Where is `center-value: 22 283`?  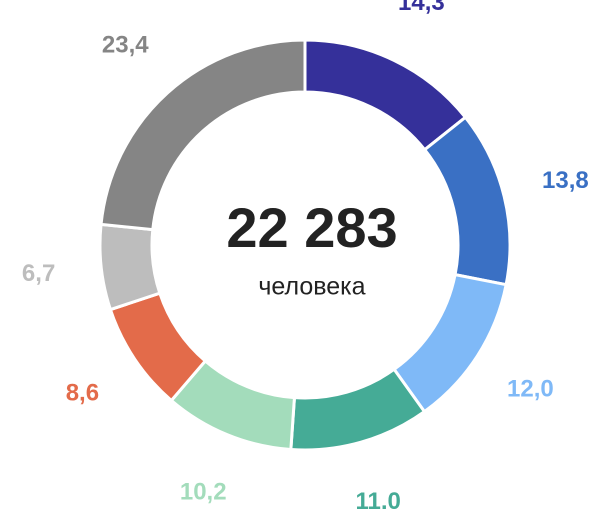 center-value: 22 283 is located at coordinates (311, 227).